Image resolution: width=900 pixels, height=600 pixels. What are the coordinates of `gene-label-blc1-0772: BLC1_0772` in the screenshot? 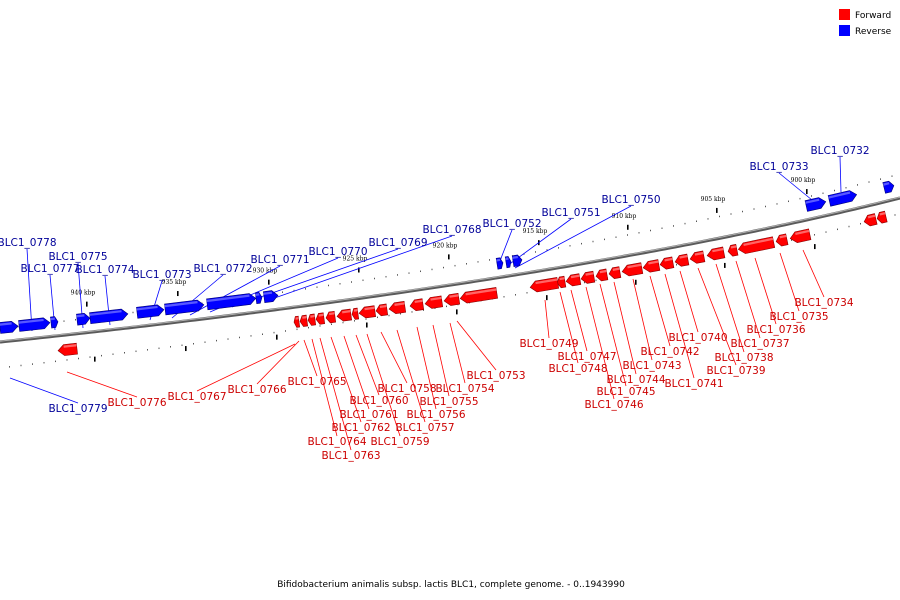 It's located at (222, 269).